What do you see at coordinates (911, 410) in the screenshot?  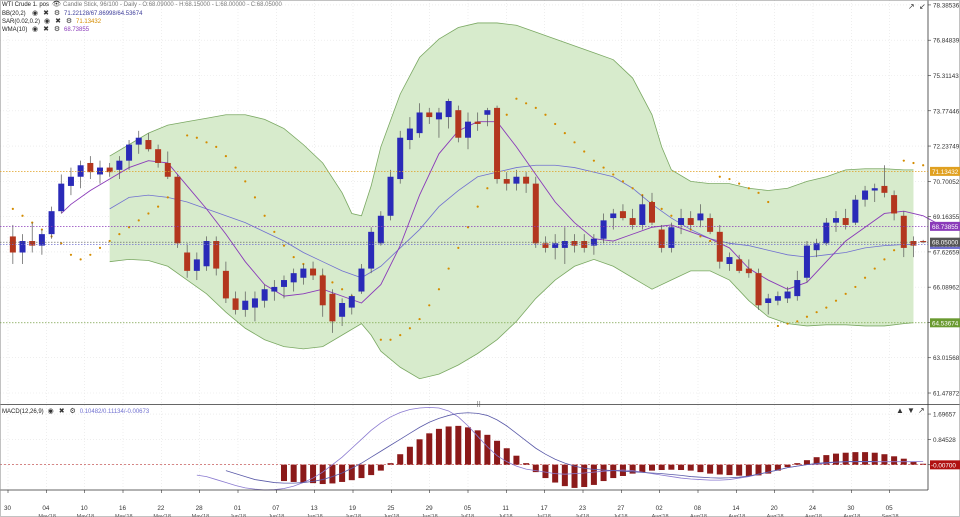 I see `arrow-down-icon: ▼` at bounding box center [911, 410].